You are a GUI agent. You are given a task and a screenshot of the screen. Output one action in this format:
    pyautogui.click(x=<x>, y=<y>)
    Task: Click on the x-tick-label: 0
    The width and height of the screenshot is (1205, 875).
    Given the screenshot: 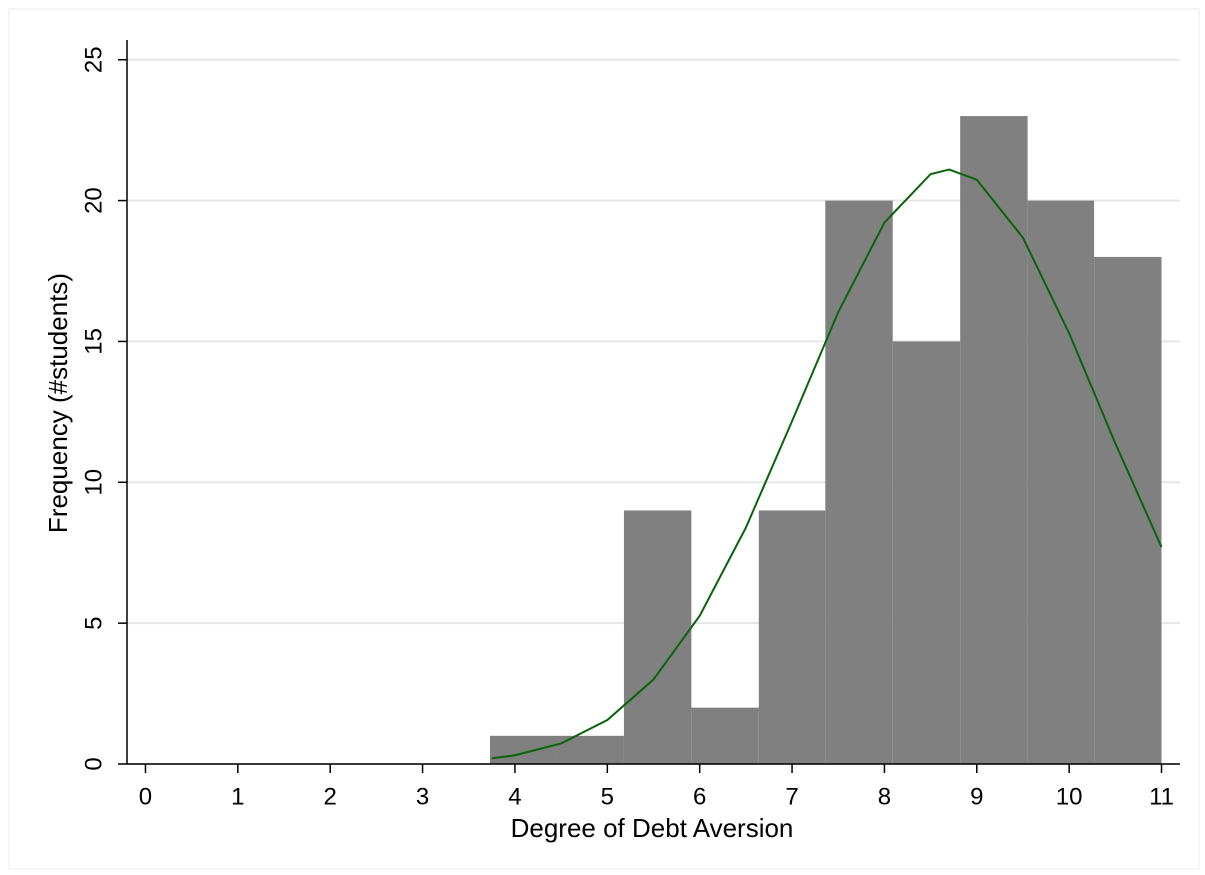 What is the action you would take?
    pyautogui.click(x=145, y=796)
    